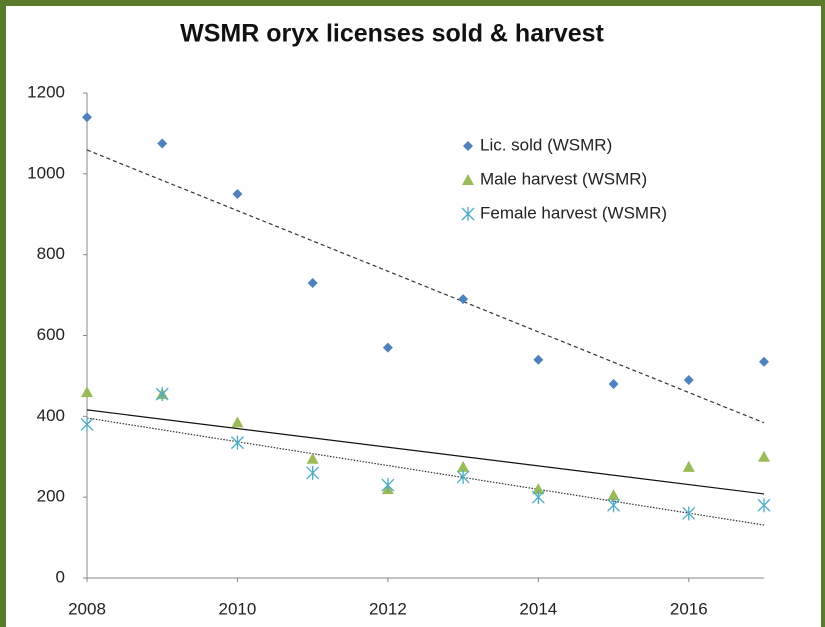  What do you see at coordinates (573, 212) in the screenshot?
I see `legend-label: Female harvest (WSMR)` at bounding box center [573, 212].